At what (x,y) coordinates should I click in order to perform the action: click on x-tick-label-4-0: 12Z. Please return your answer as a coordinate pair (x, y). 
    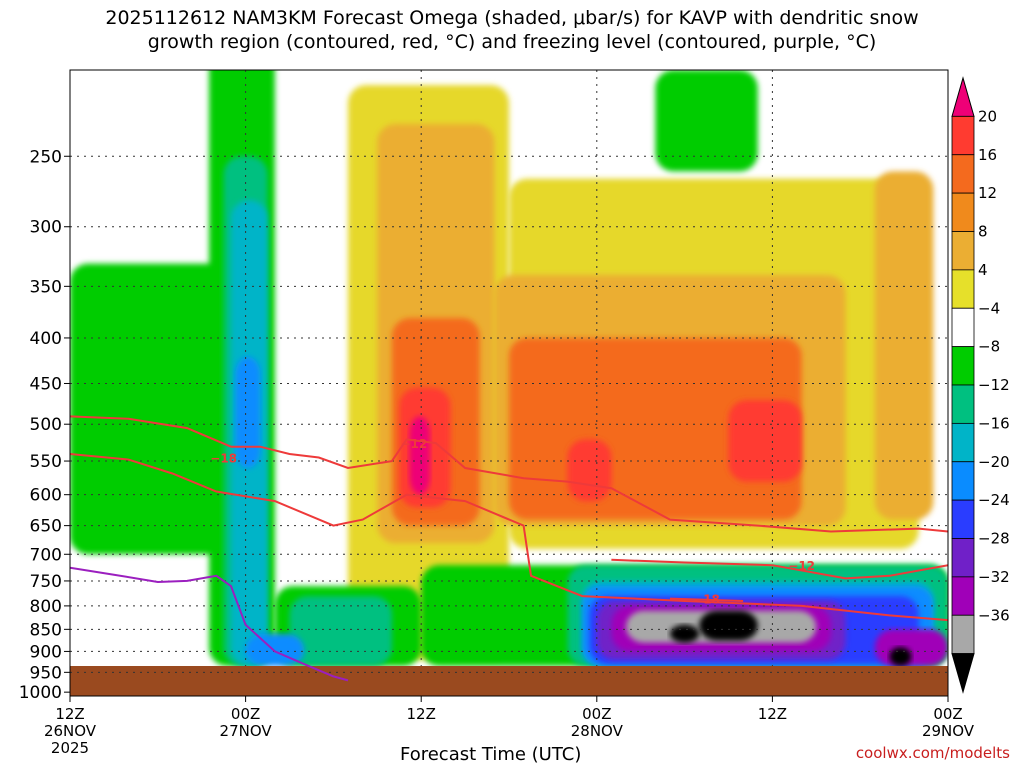
    Looking at the image, I should click on (772, 714).